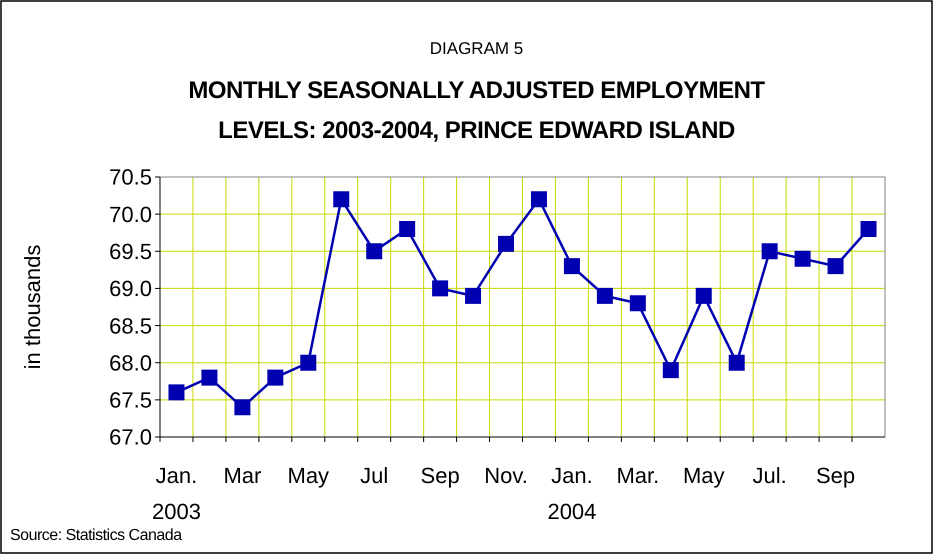 The image size is (933, 554). What do you see at coordinates (130, 437) in the screenshot?
I see `y-tick-label: 67.0` at bounding box center [130, 437].